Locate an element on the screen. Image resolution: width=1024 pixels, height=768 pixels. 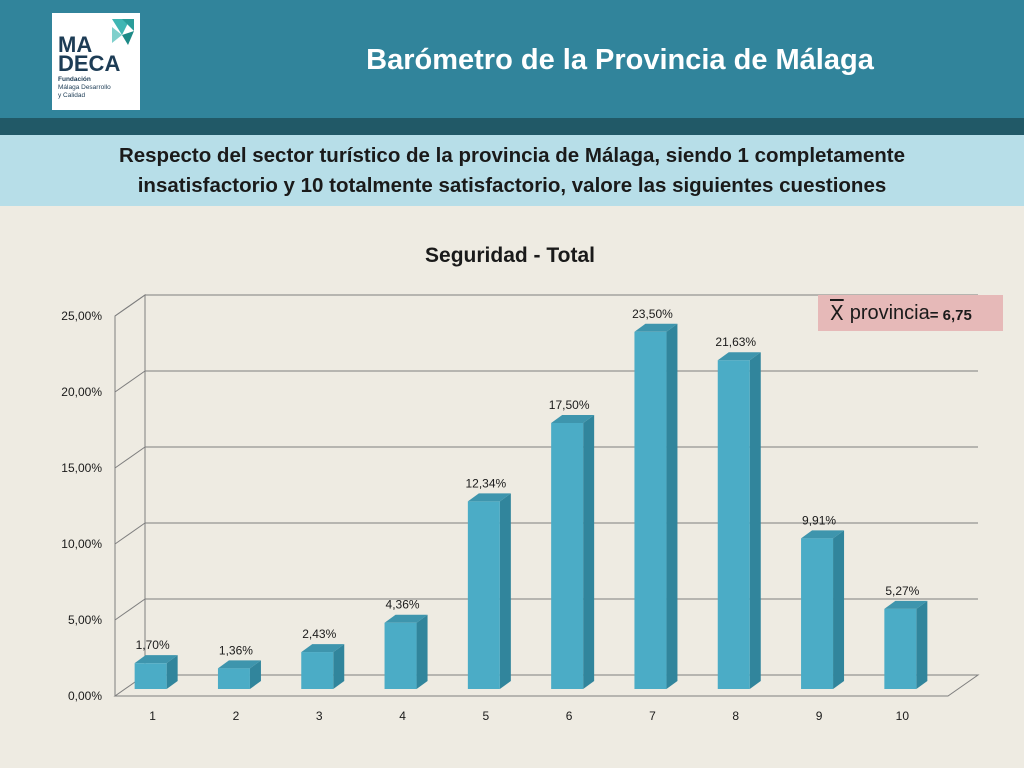
y-tick-label: 5,00% is located at coordinates (85, 620).